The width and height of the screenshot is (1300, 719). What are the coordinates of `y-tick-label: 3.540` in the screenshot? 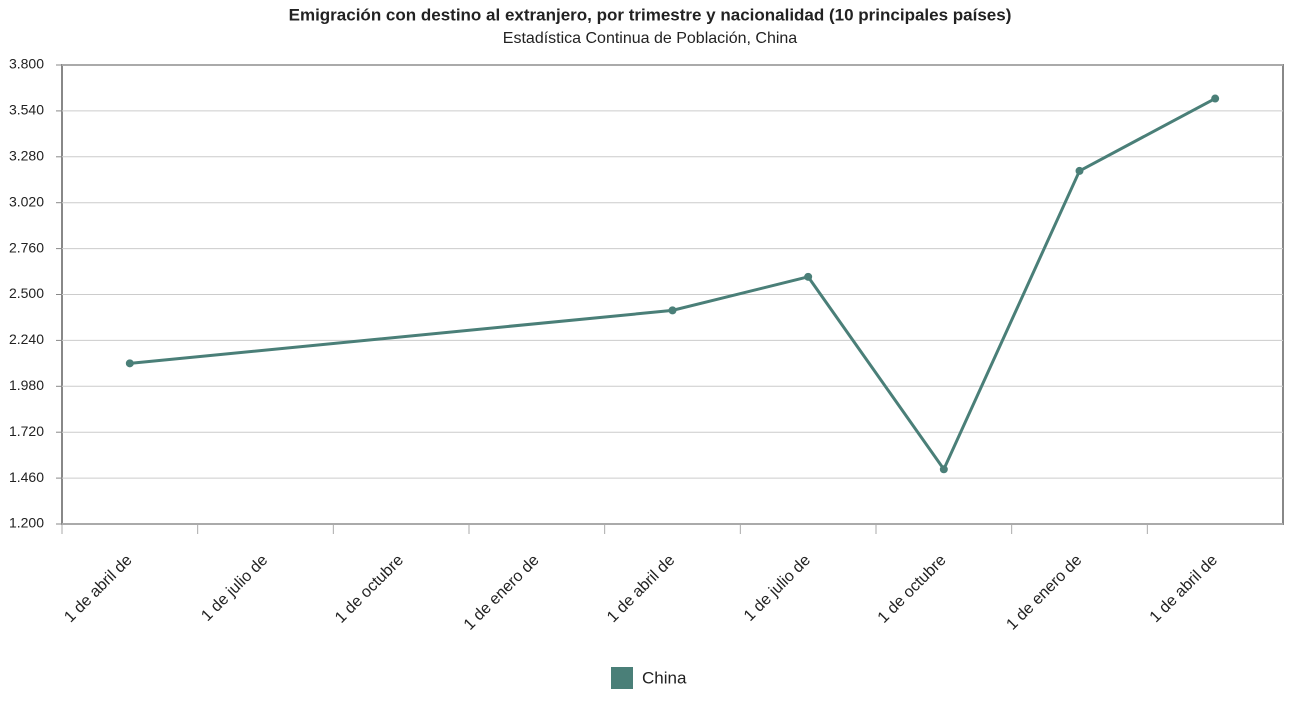 It's located at (26, 110).